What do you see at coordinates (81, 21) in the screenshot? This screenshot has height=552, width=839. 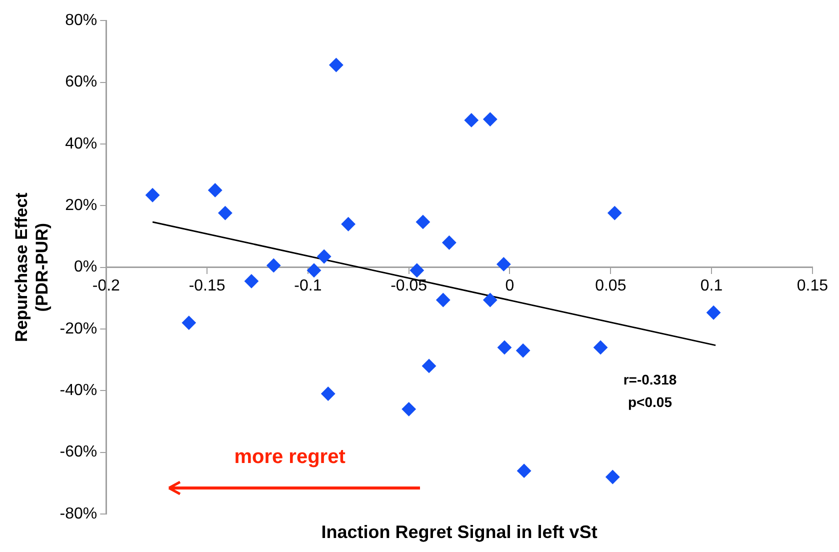 I see `y-tick-label: 80%` at bounding box center [81, 21].